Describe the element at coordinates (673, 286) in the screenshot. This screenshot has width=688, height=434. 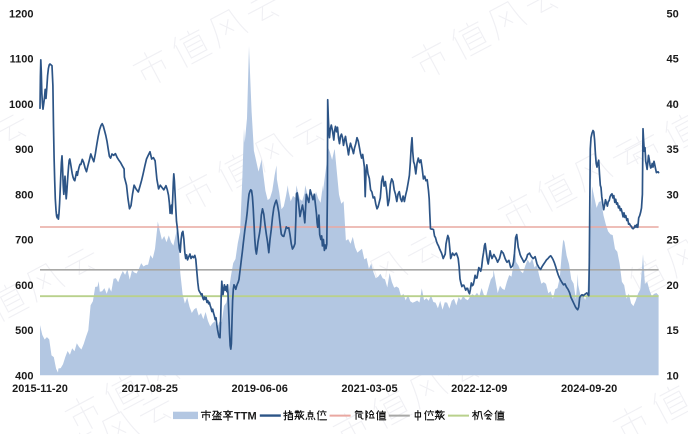
I see `svg-text: 20` at that location.